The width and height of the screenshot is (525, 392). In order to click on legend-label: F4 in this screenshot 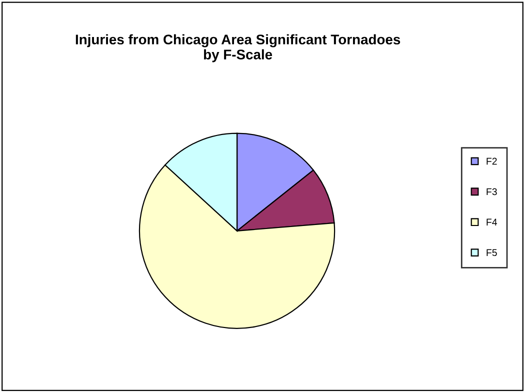, I will do `click(492, 222)`.